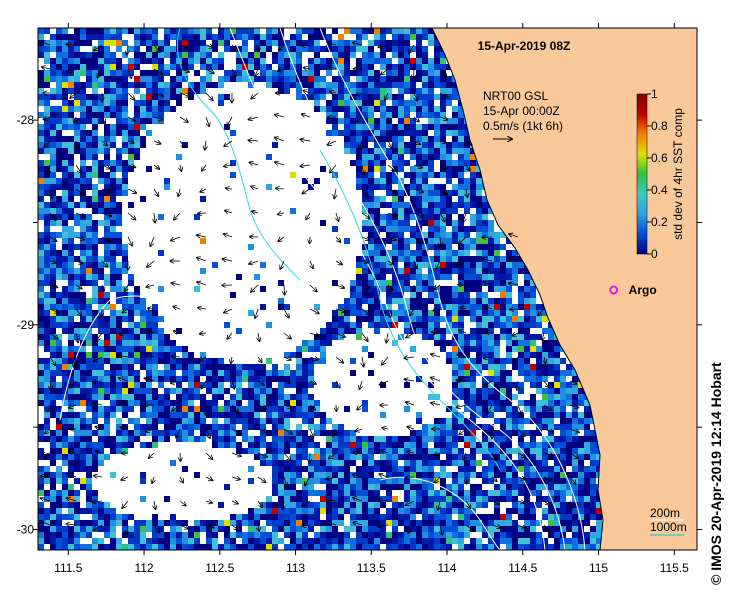 The image size is (739, 592). What do you see at coordinates (371, 568) in the screenshot?
I see `x-tick-label: 113.5` at bounding box center [371, 568].